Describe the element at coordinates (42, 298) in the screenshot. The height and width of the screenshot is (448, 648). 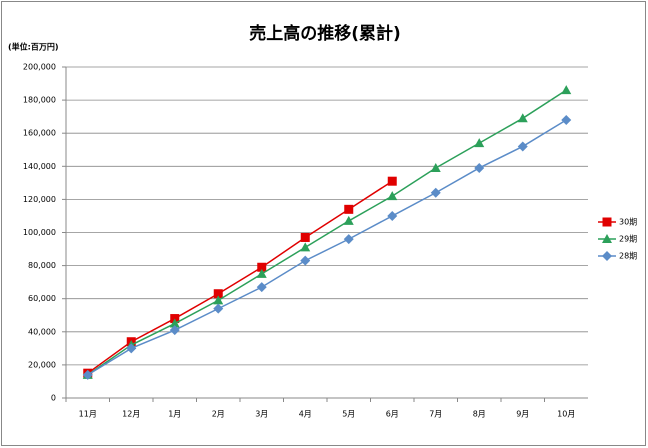
I see `y-tick-label: 60,000` at that location.